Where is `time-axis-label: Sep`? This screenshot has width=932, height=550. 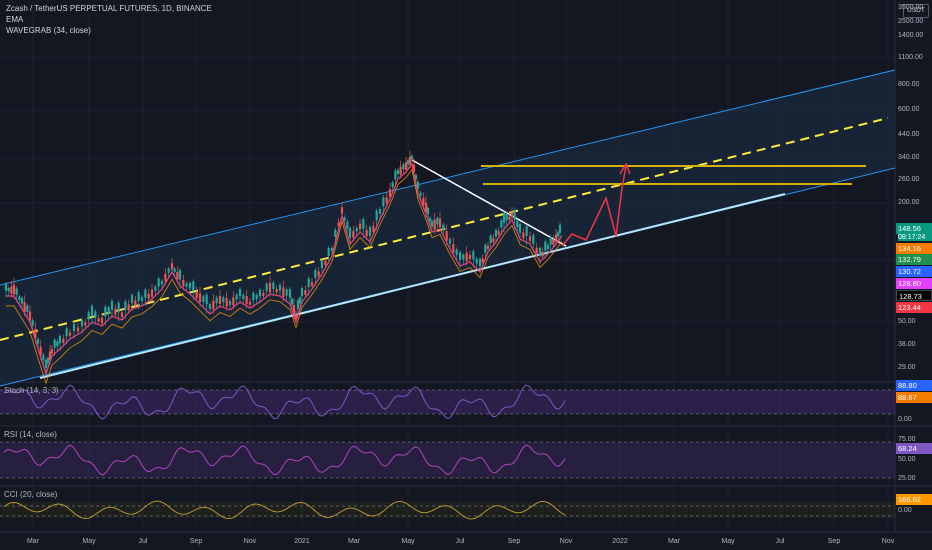 time-axis-label: Sep is located at coordinates (834, 541).